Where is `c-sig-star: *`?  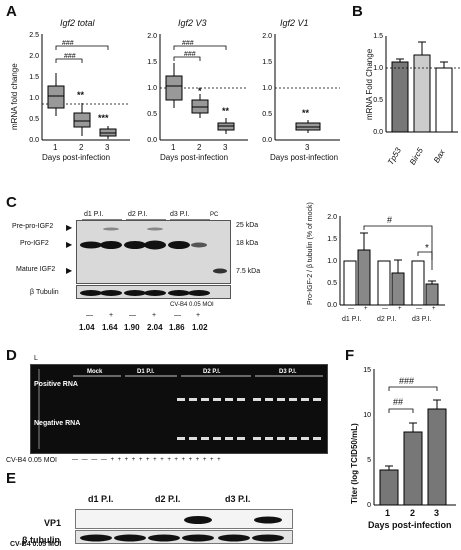 c-sig-star: * is located at coordinates (427, 248).